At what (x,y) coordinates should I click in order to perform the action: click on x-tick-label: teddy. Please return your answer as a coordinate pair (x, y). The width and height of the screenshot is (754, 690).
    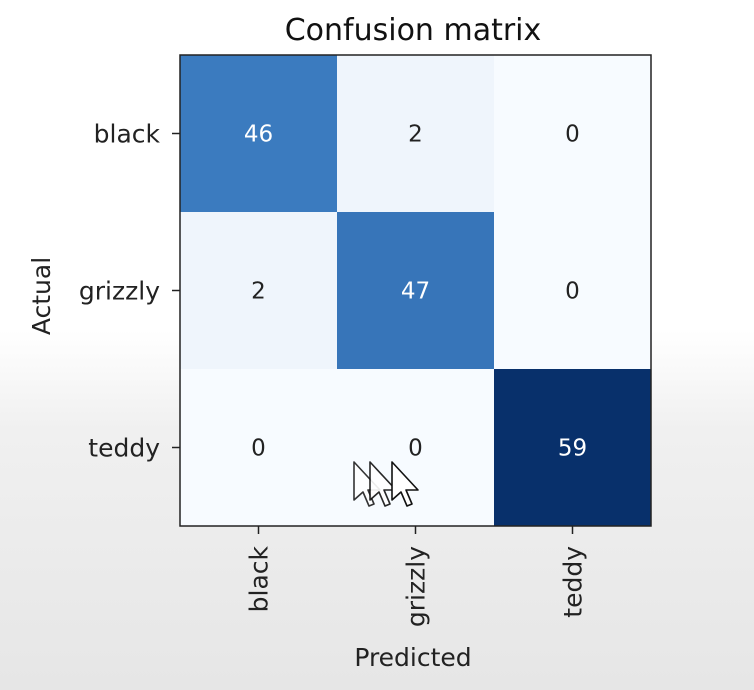
    Looking at the image, I should click on (573, 582).